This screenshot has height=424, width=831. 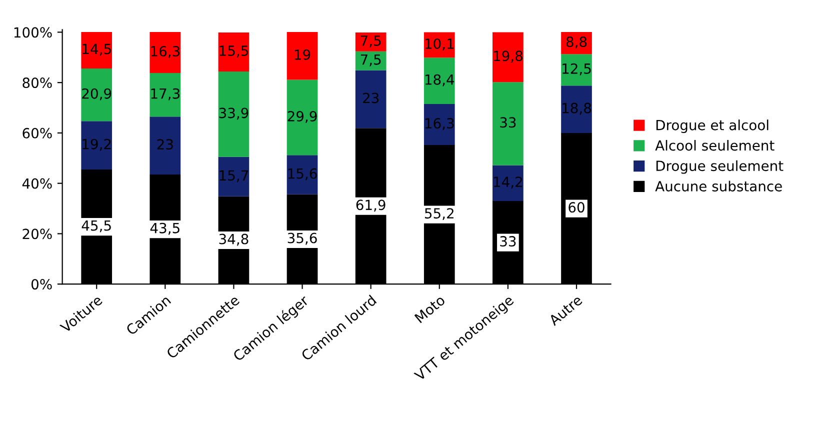 I want to click on data-label: 18,8, so click(x=577, y=108).